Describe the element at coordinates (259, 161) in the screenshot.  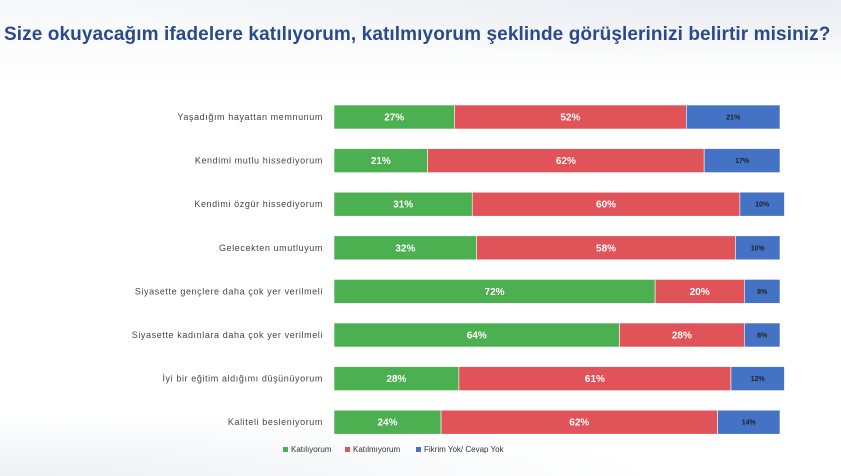
I see `category-label: Kendimi mutlu hissediyorum` at that location.